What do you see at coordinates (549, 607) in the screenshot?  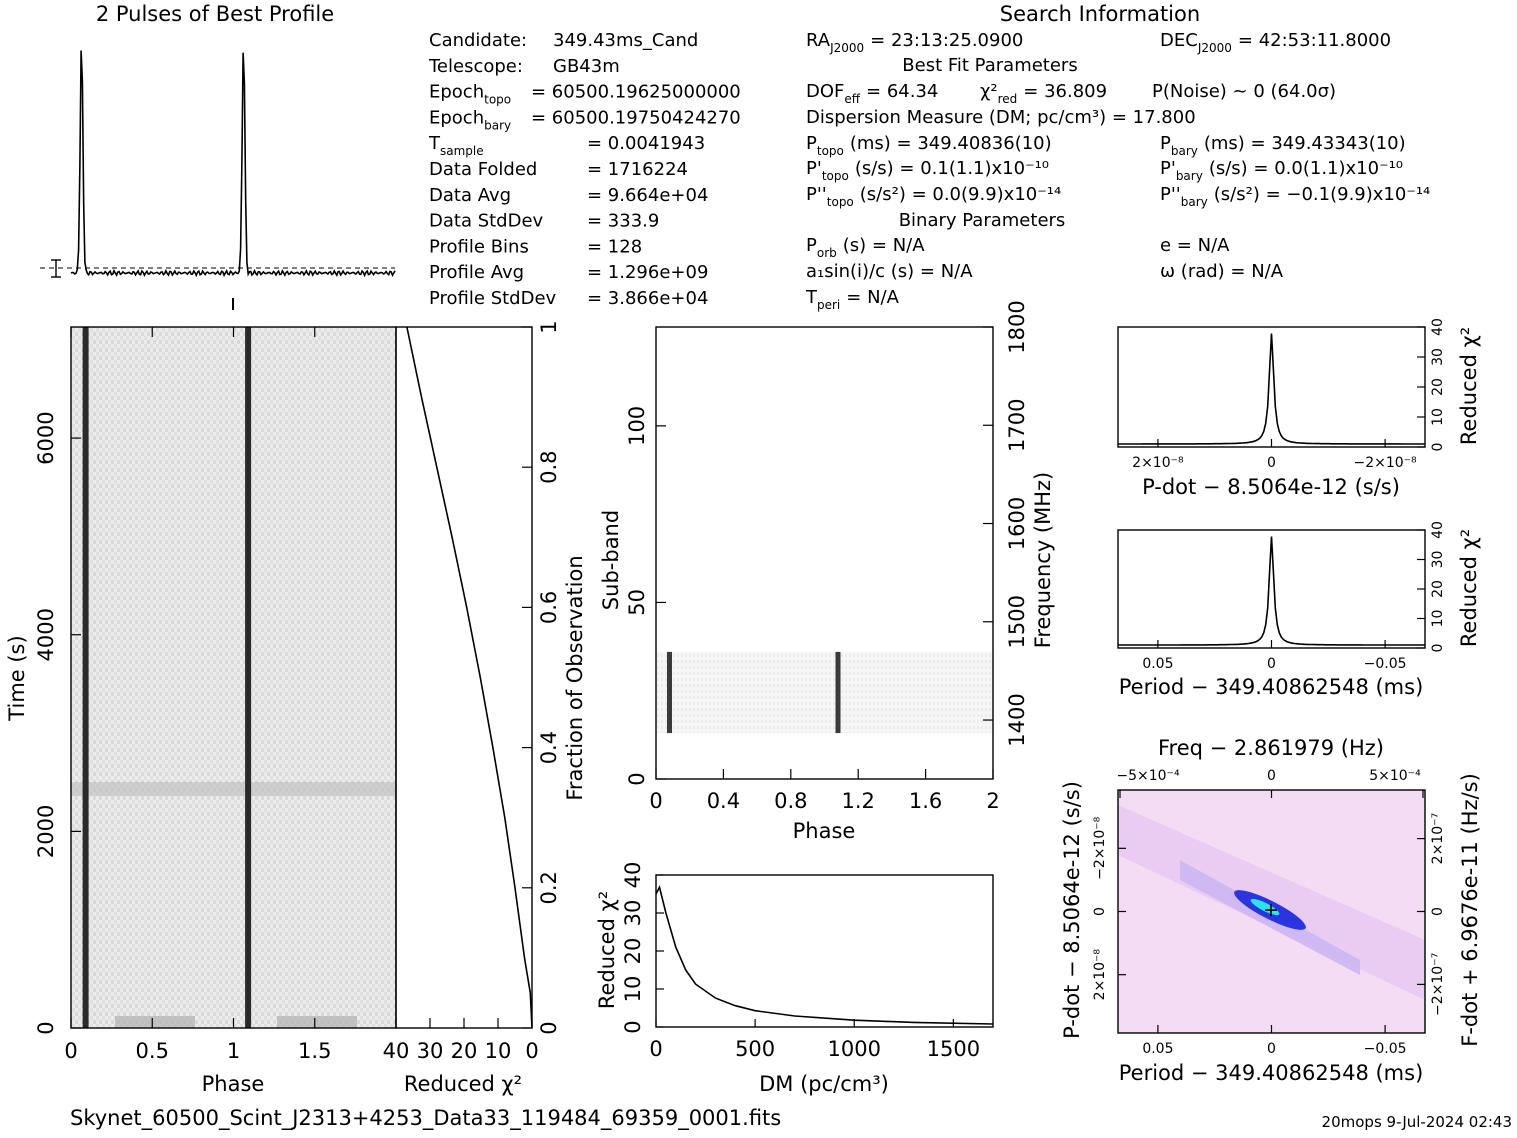 I see `time-chi-ytick-label: 0.6` at bounding box center [549, 607].